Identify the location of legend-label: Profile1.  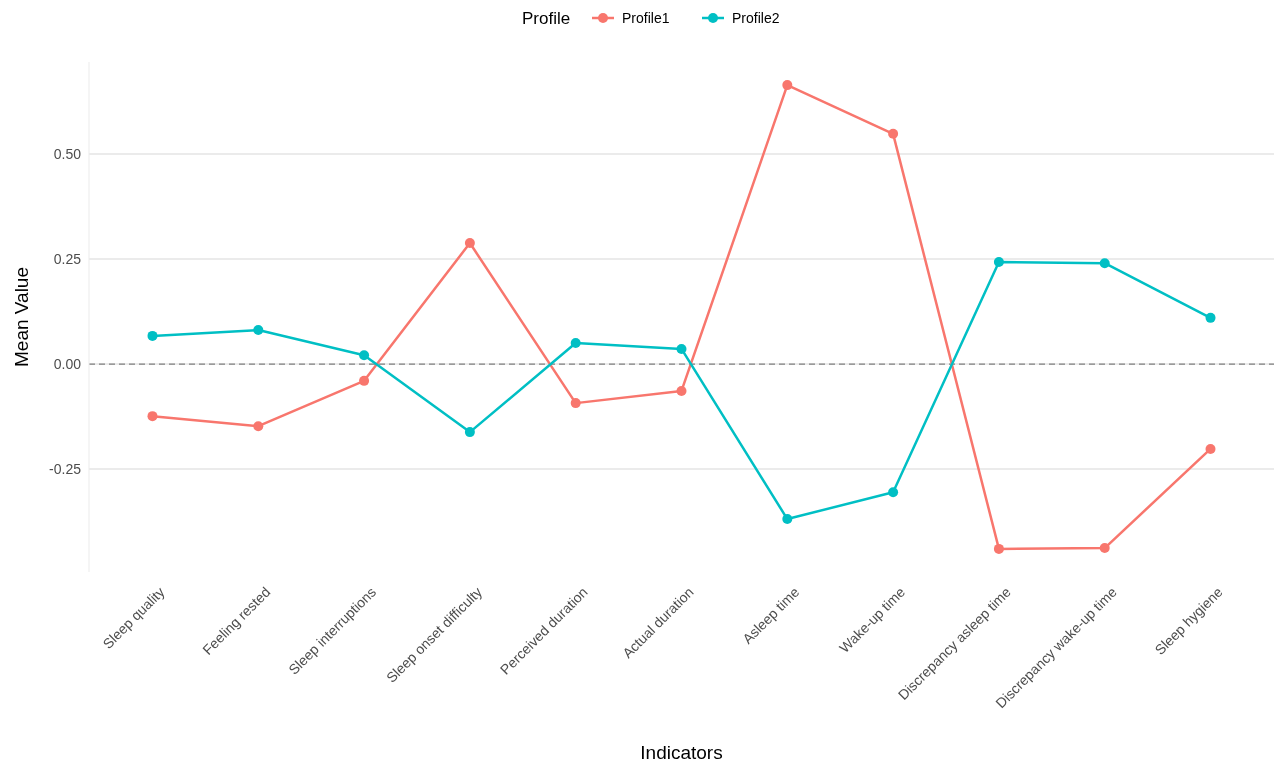
(646, 18).